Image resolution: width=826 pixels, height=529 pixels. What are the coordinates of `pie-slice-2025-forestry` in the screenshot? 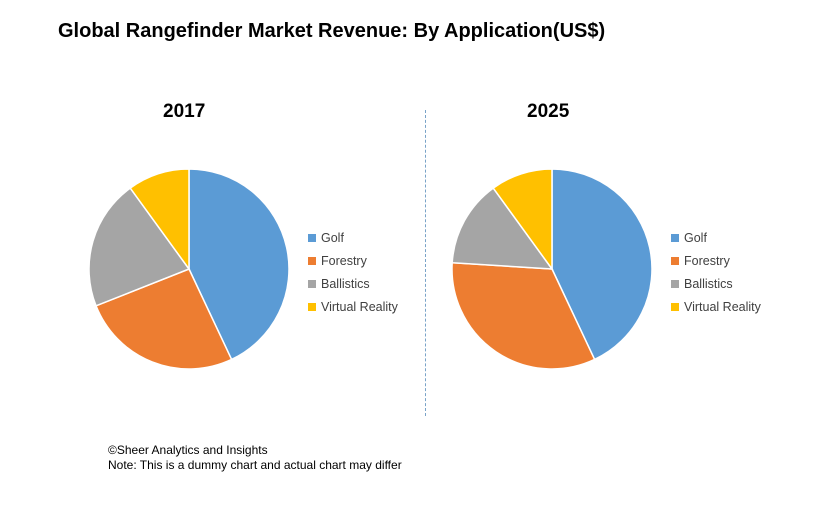 It's located at (523, 315).